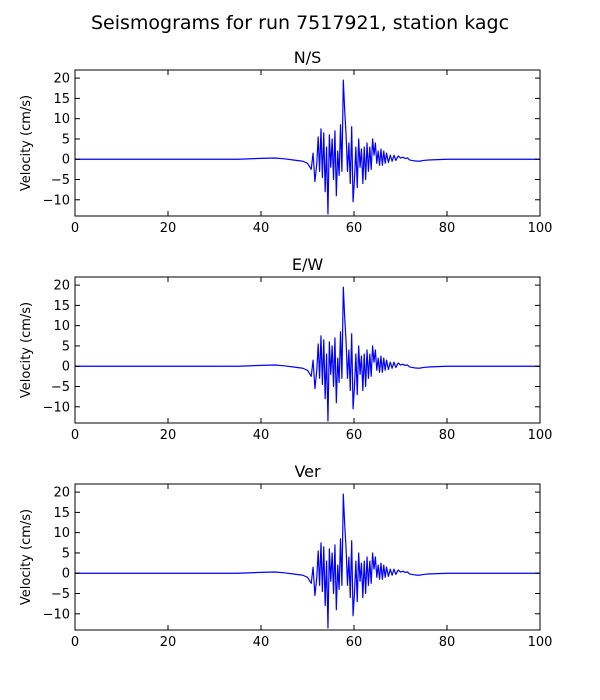 Image resolution: width=600 pixels, height=700 pixels. I want to click on panel-title: E/W, so click(308, 264).